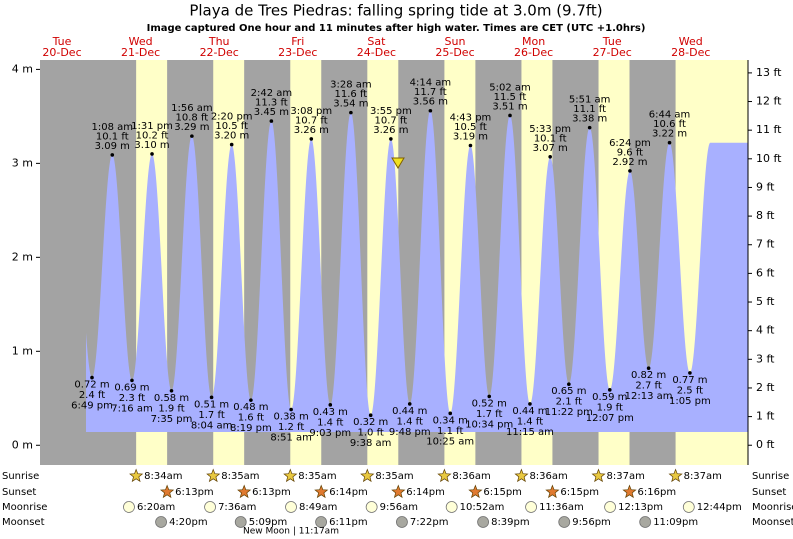 The height and width of the screenshot is (539, 793). Describe the element at coordinates (765, 330) in the screenshot. I see `y2-tick-label: 4 ft` at that location.